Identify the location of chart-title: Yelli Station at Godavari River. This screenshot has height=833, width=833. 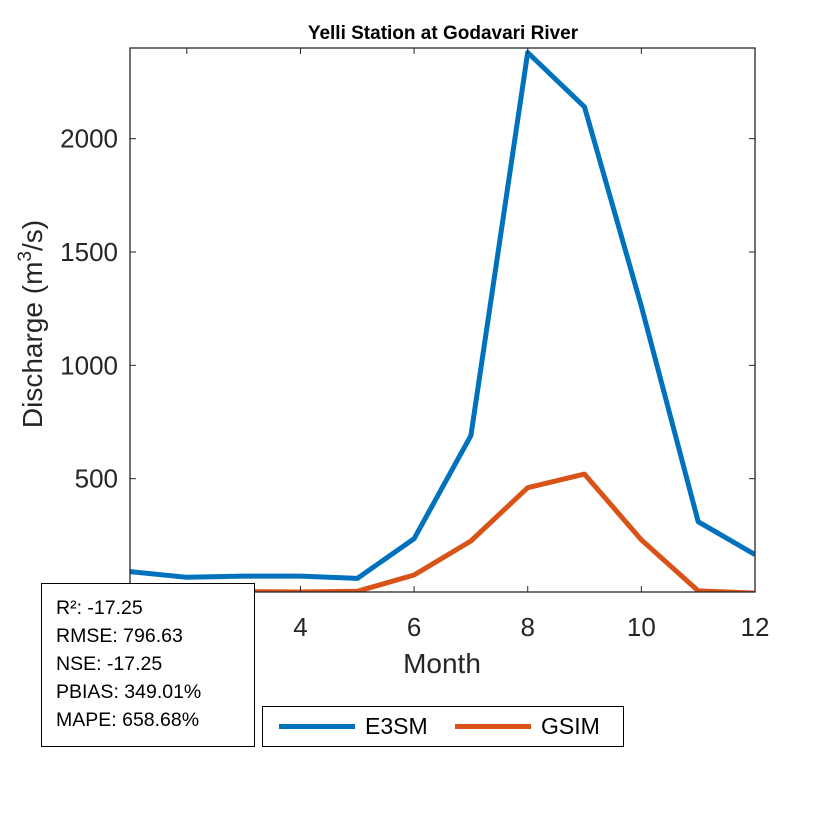
(443, 33).